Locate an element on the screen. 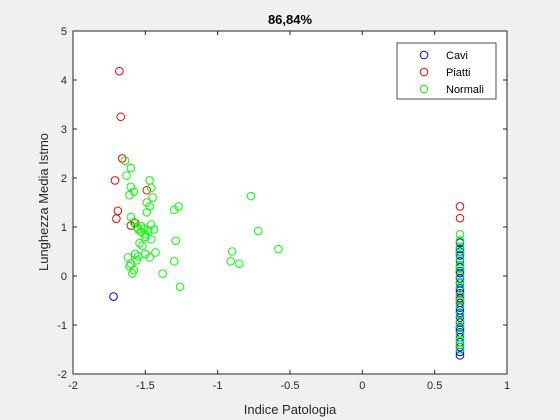 The height and width of the screenshot is (420, 560). x-tick-label: -1 is located at coordinates (218, 386).